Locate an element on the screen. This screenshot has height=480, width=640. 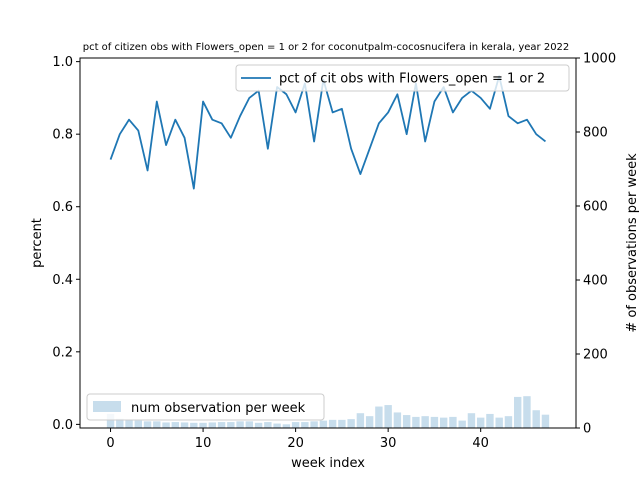
y-left-tick-label: 0.4 is located at coordinates (62, 280).